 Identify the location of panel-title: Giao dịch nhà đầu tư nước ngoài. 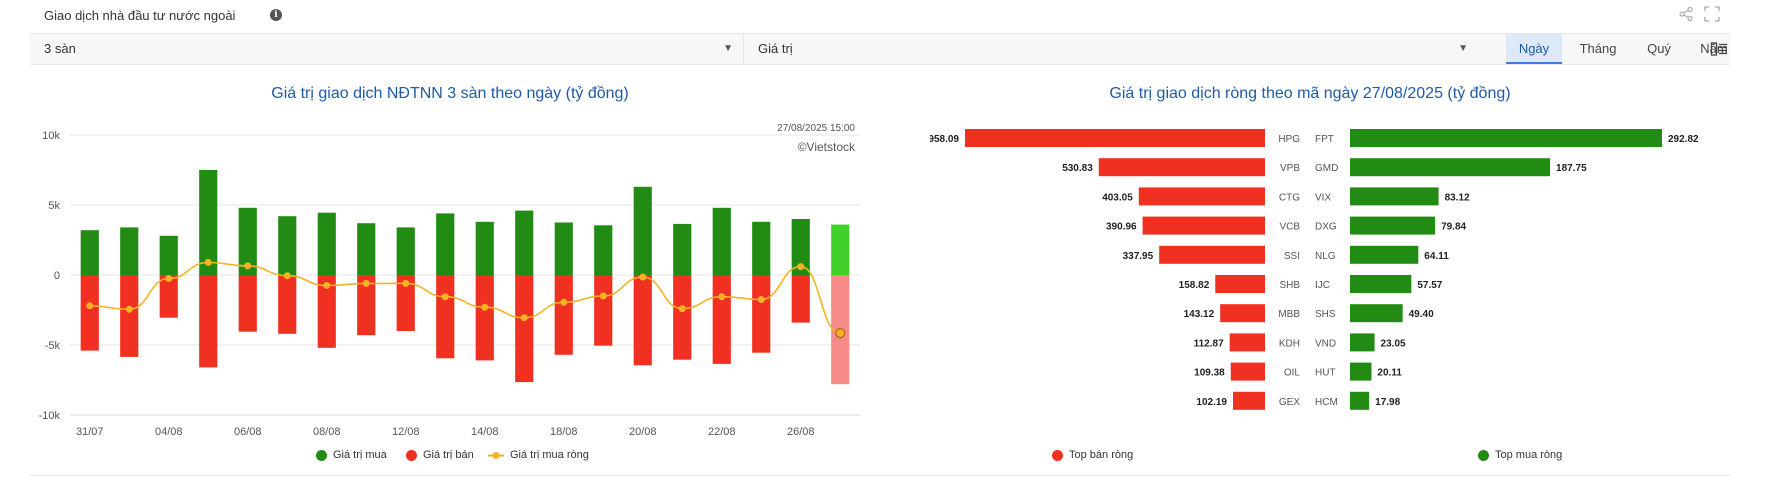
(140, 15).